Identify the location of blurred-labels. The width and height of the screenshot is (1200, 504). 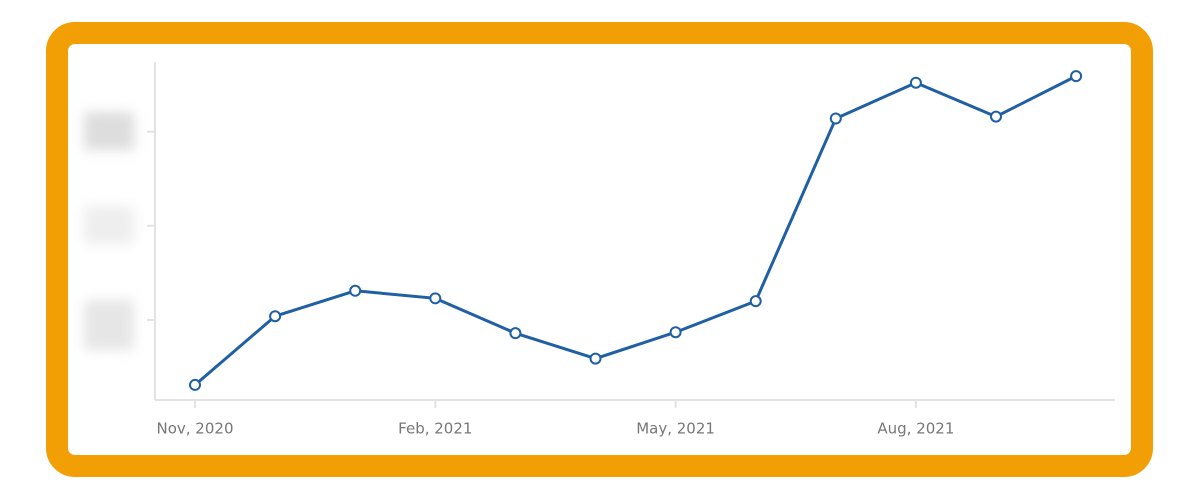
(109, 231).